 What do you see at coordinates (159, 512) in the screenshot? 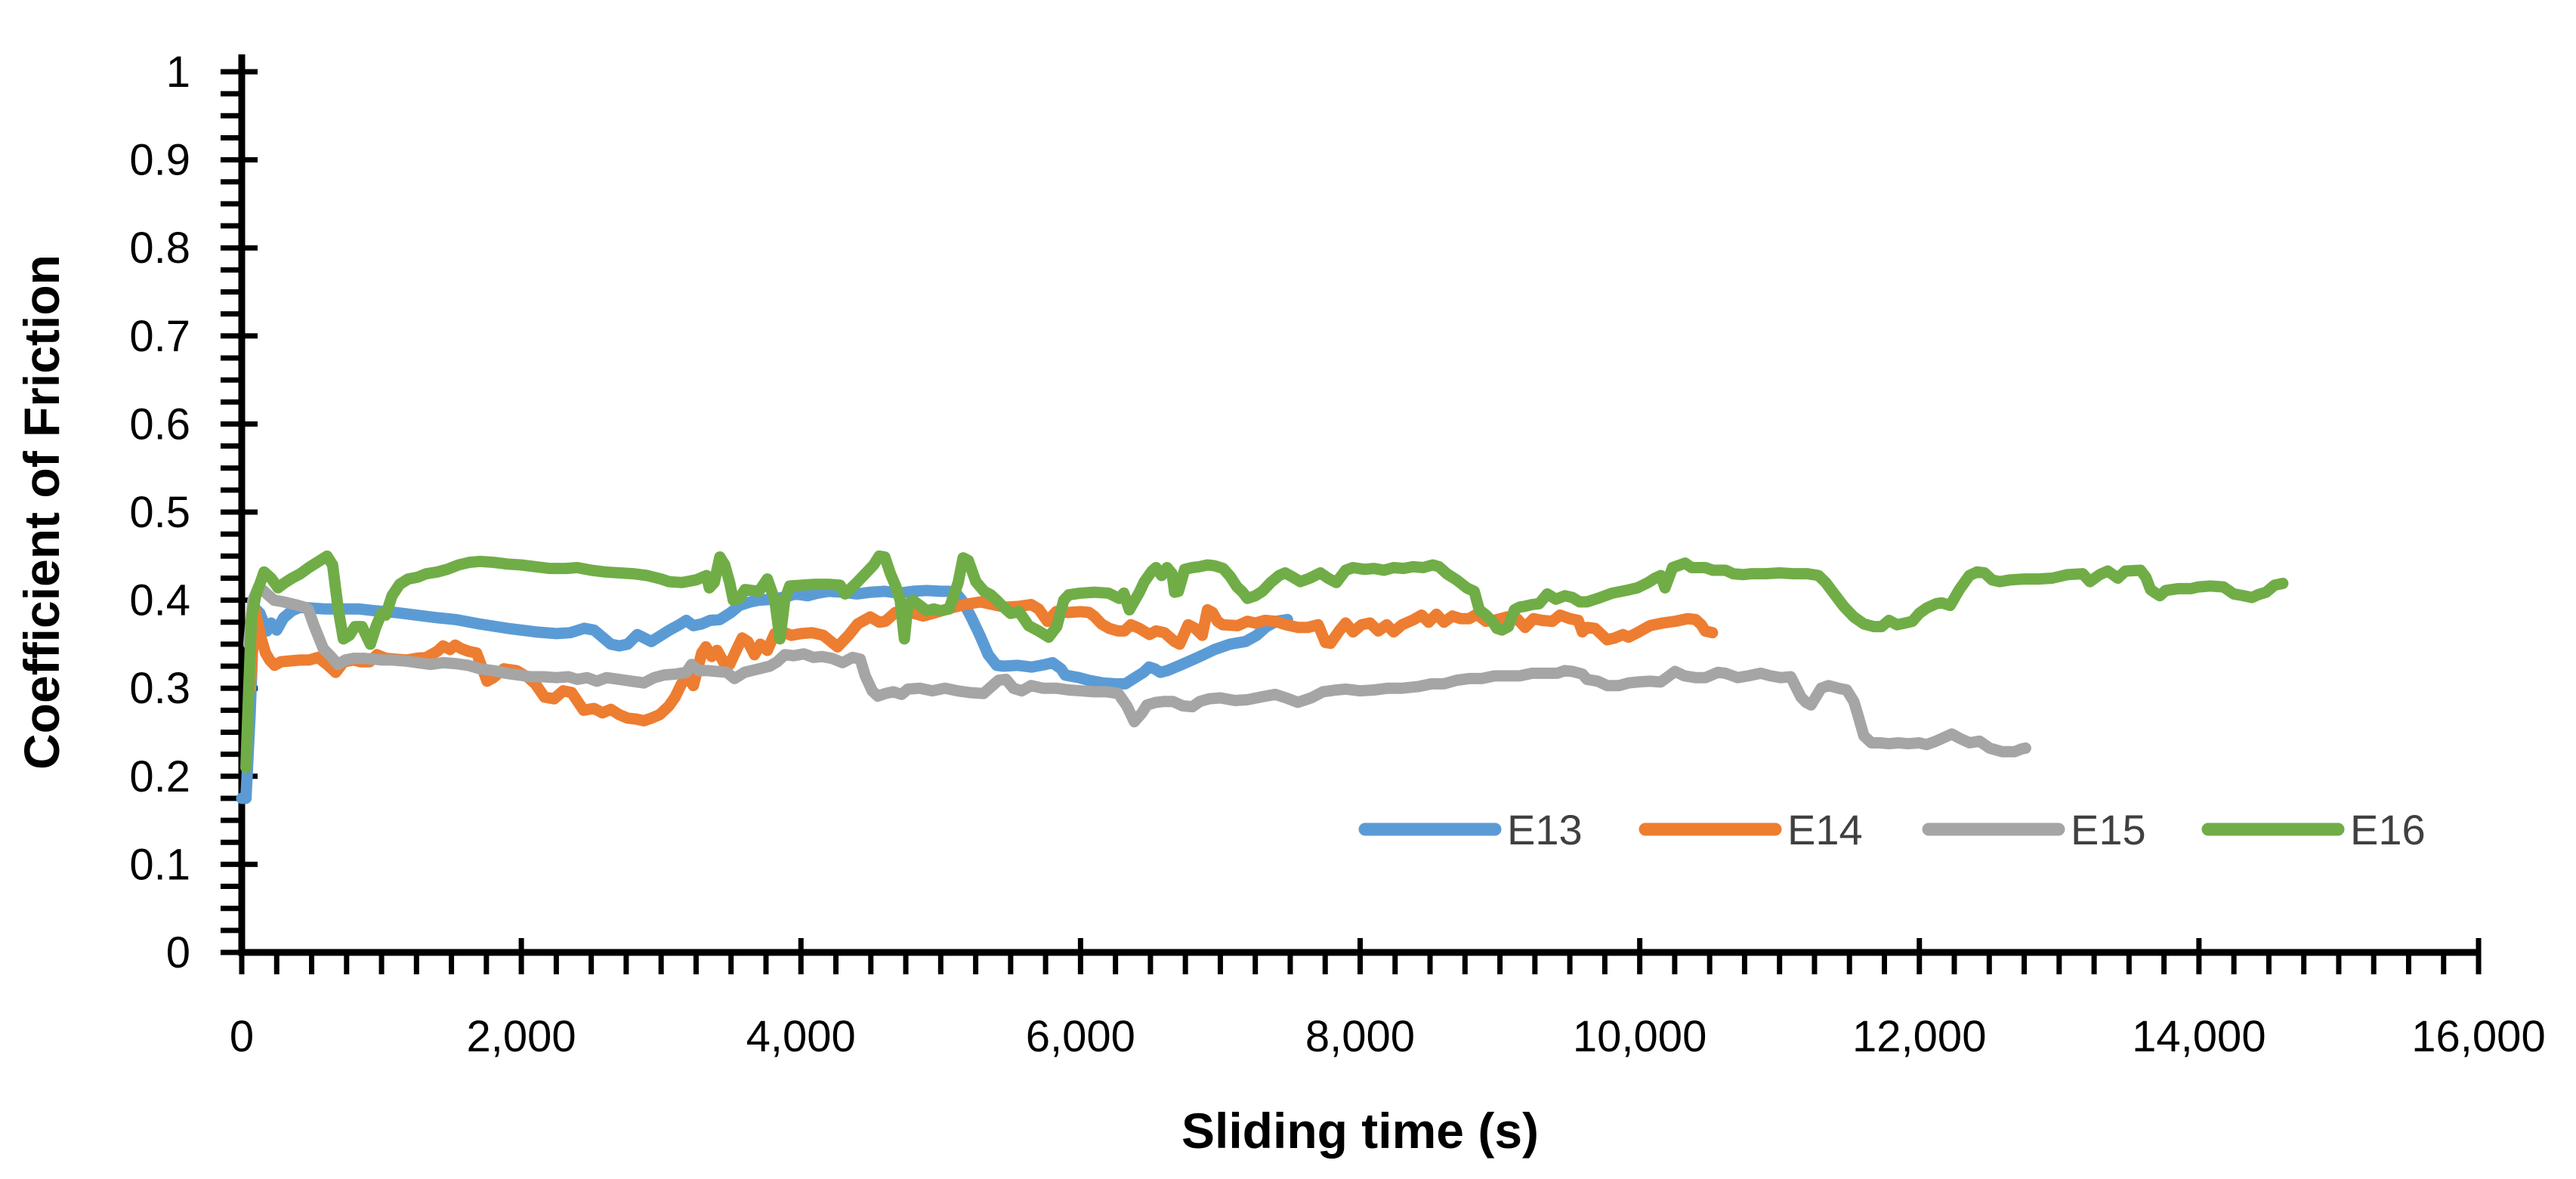
I see `y-tick-label: 0.5` at bounding box center [159, 512].